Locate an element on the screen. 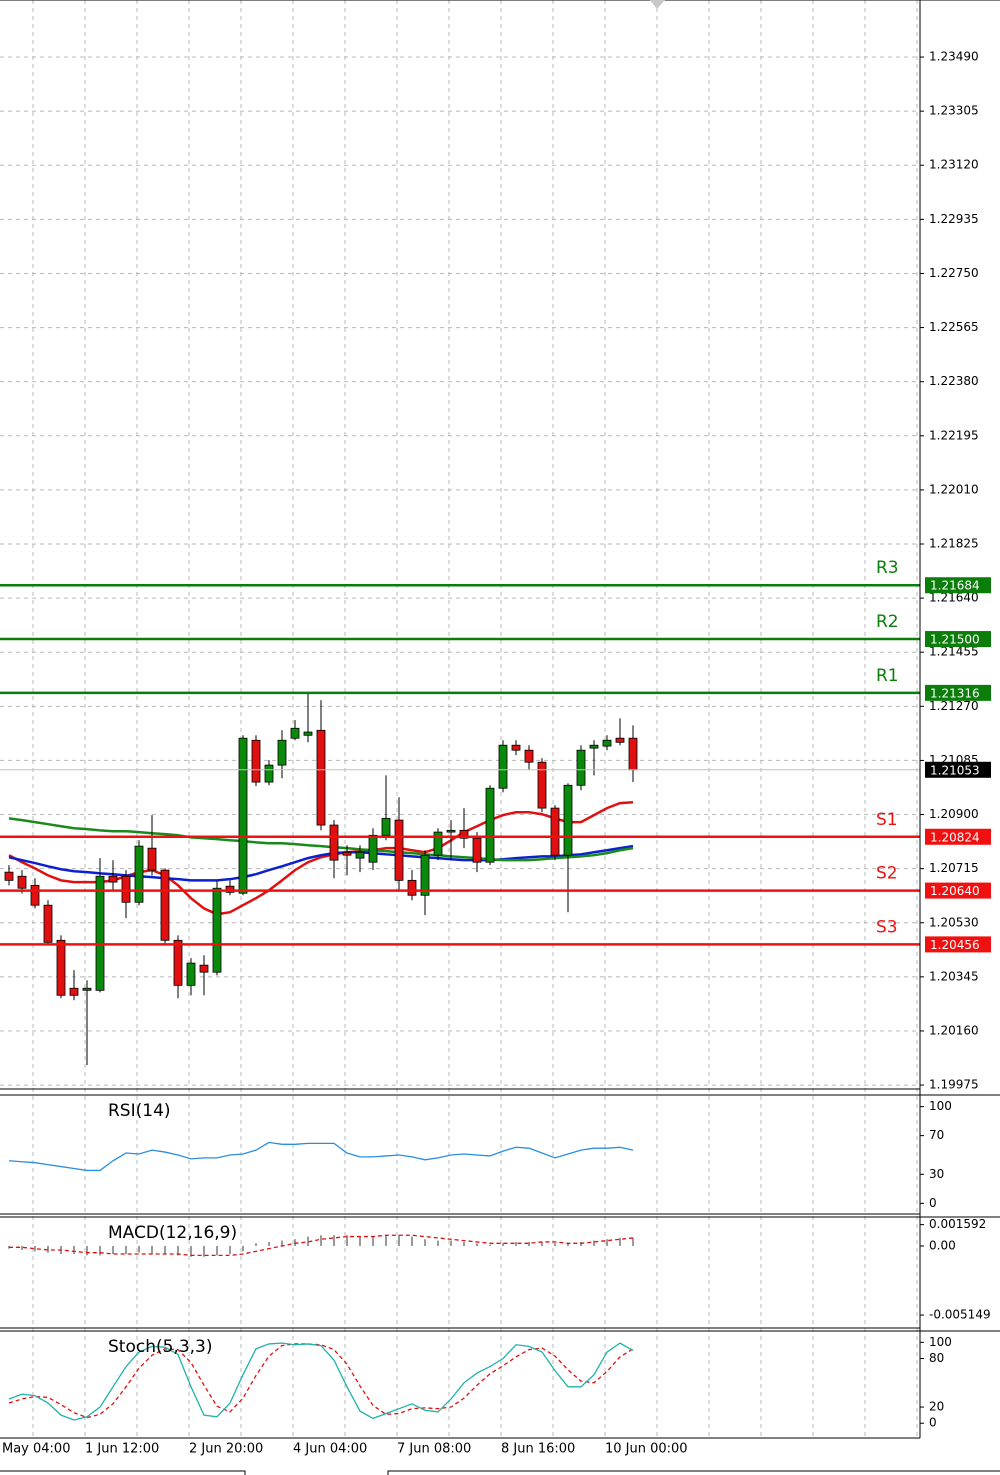 This screenshot has width=1000, height=1475. indicator-title: Stoch(5,3,3) is located at coordinates (160, 1347).